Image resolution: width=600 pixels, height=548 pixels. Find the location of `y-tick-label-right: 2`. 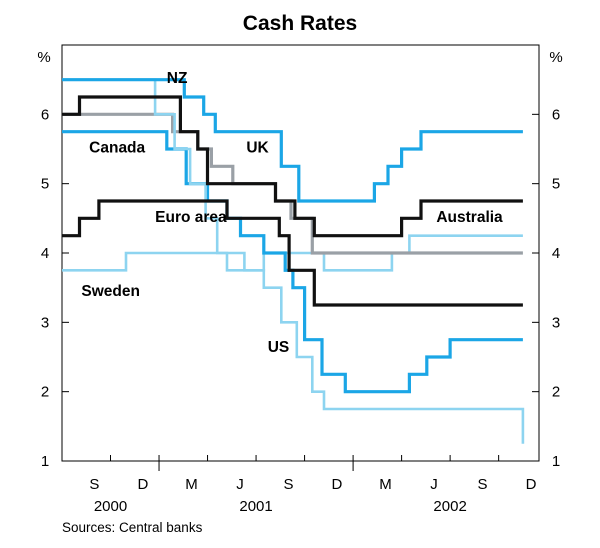

y-tick-label-right: 2 is located at coordinates (556, 392).